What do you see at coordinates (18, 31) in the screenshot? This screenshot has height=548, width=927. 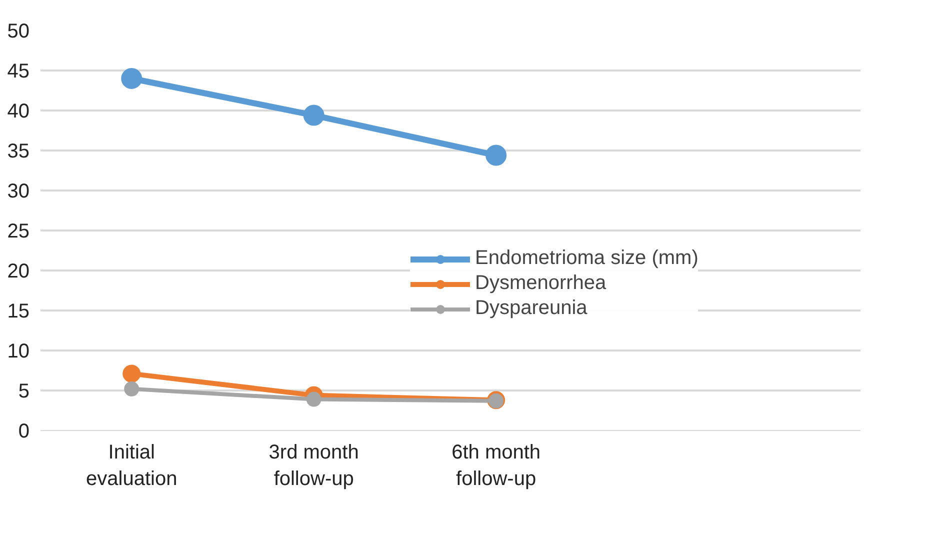 I see `y-tick-label: 50` at bounding box center [18, 31].